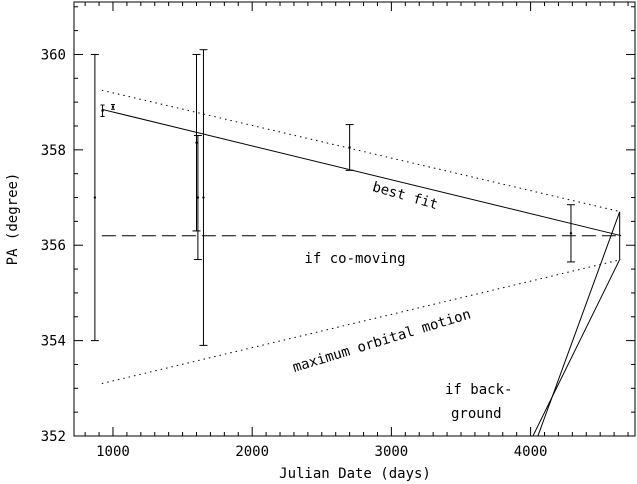 This screenshot has height=484, width=637. I want to click on orbital-motion-annotation: maximum orbital motion, so click(382, 341).